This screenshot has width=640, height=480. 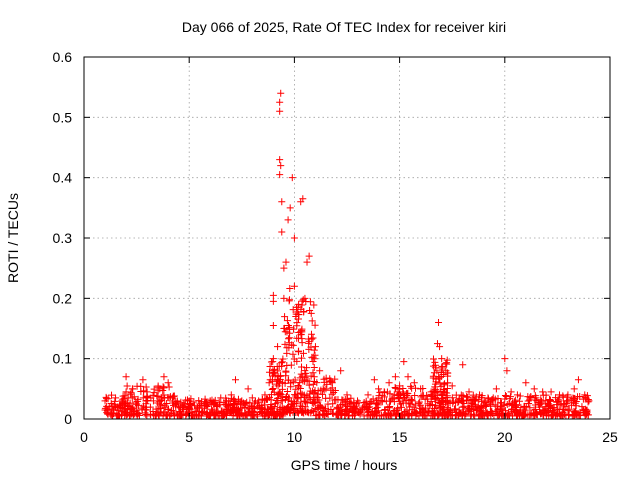 What do you see at coordinates (63, 238) in the screenshot?
I see `y-tick-labels: 0 0.1 0.2 0.3 0.4 0.5 0.6` at bounding box center [63, 238].